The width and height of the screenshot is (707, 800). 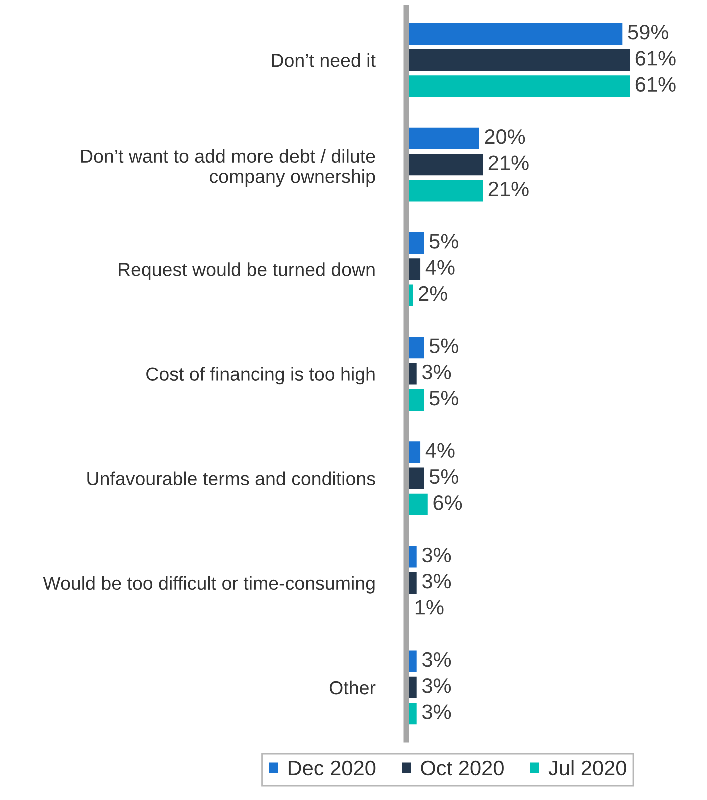 I want to click on data-label: 59%, so click(x=648, y=32).